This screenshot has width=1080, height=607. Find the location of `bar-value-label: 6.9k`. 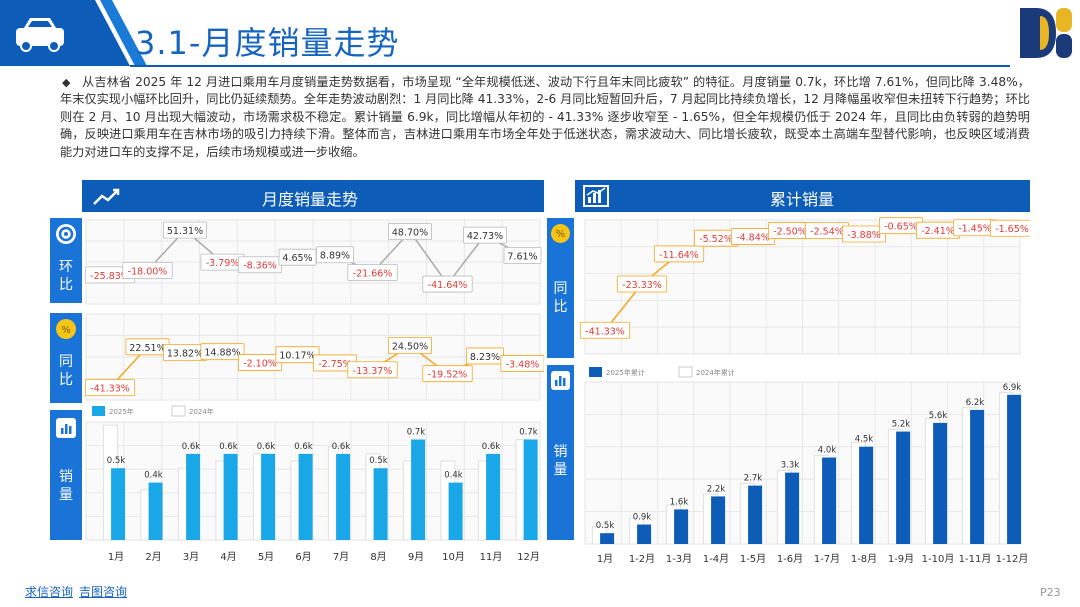

bar-value-label: 6.9k is located at coordinates (1012, 388).